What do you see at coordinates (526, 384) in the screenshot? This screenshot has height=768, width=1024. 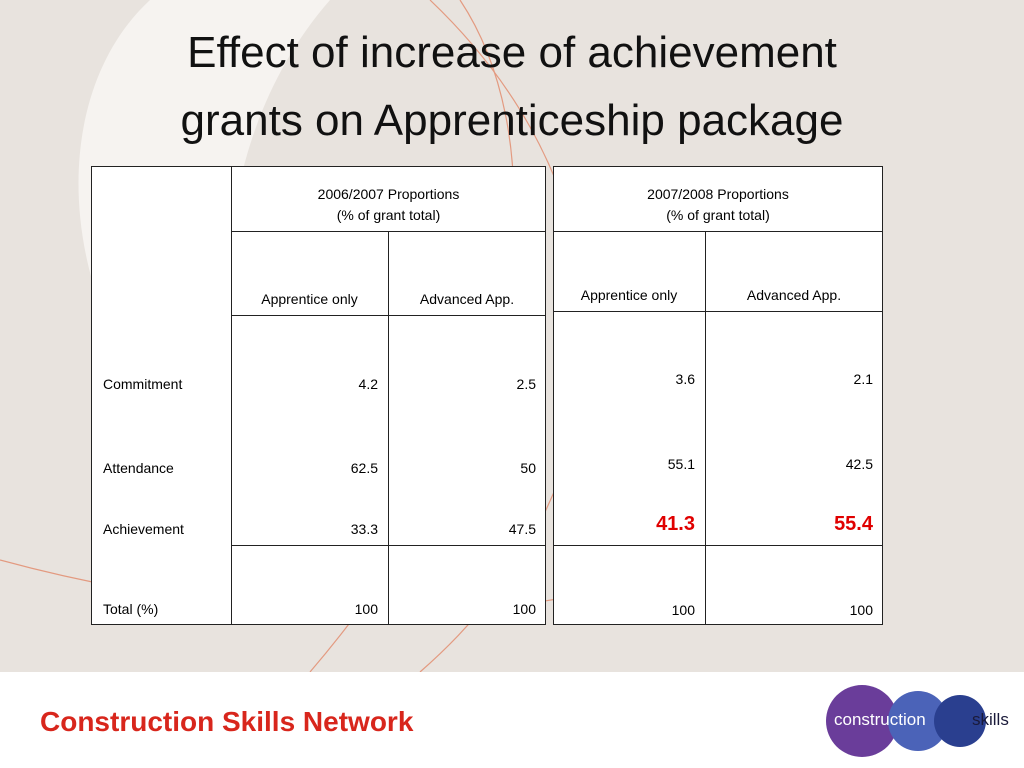 I see `table-value: 2.5` at bounding box center [526, 384].